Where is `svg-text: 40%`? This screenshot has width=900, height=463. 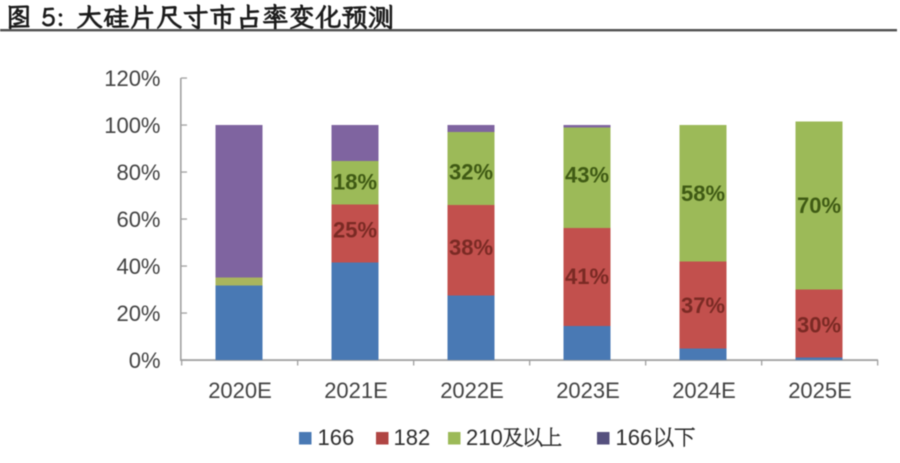 svg-text: 40% is located at coordinates (138, 266).